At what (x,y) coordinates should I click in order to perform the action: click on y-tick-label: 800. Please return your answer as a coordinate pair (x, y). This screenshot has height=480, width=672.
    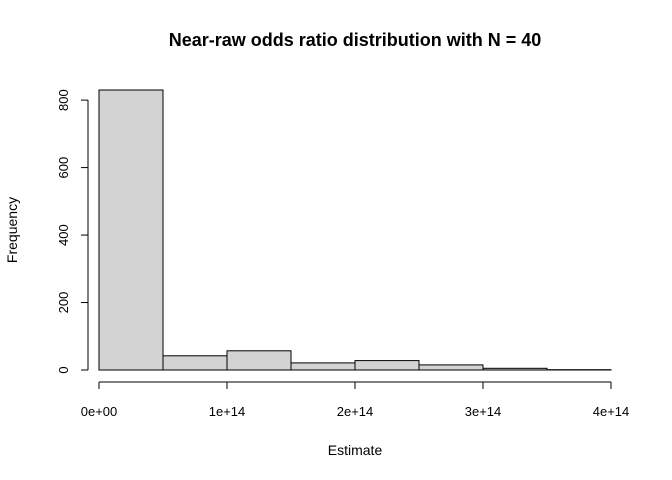
    Looking at the image, I should click on (63, 100).